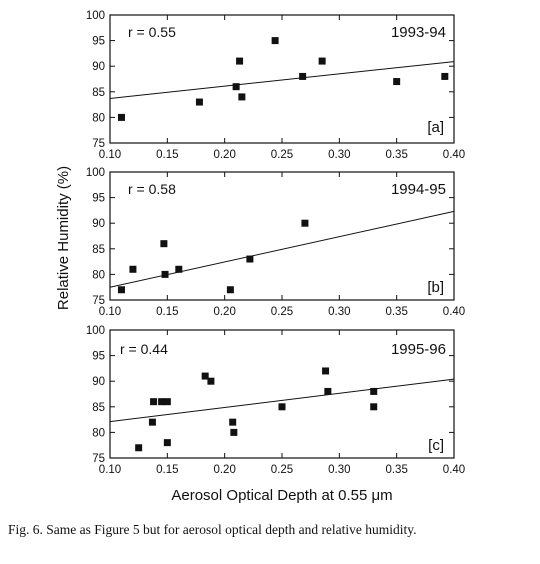  I want to click on period-label: 1993-94, so click(418, 32).